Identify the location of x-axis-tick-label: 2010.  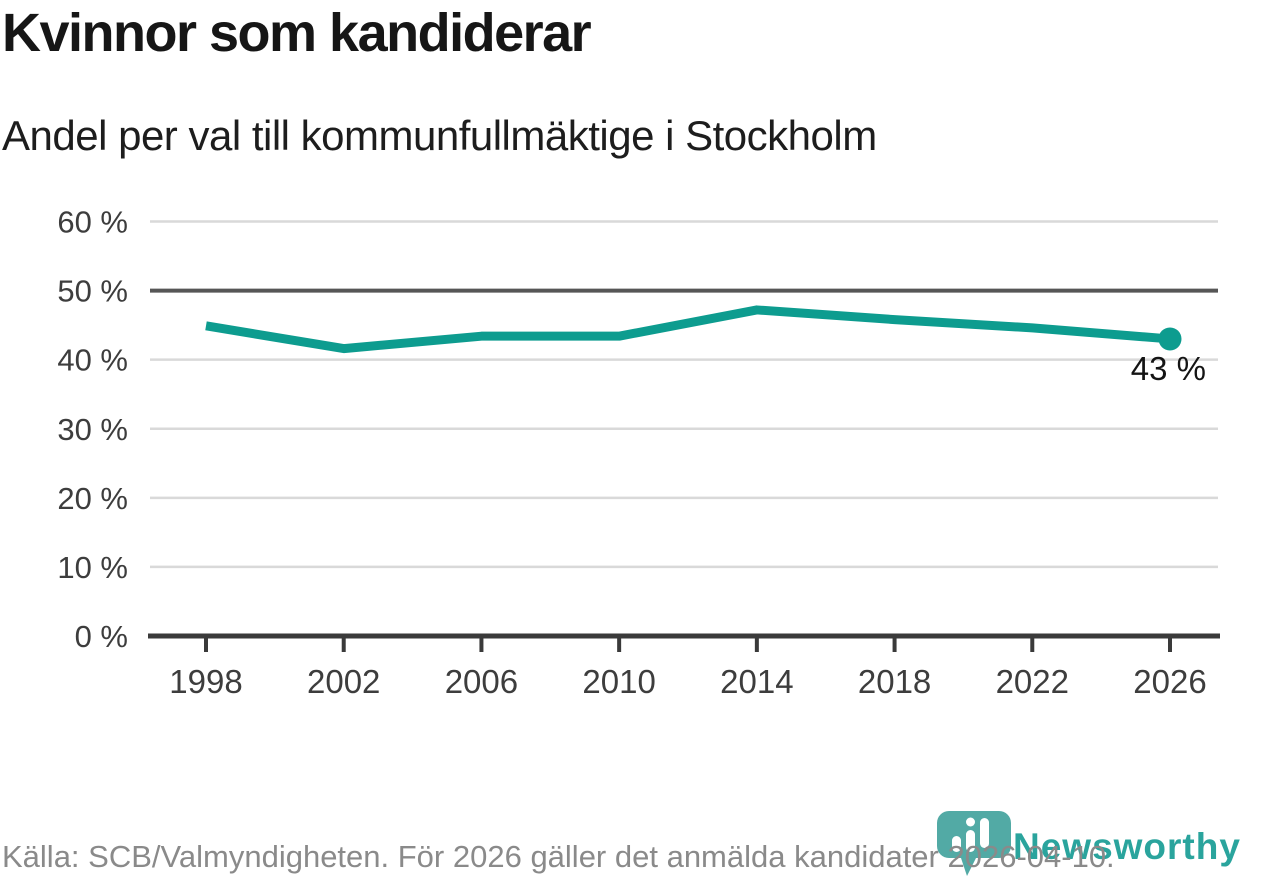
(618, 681).